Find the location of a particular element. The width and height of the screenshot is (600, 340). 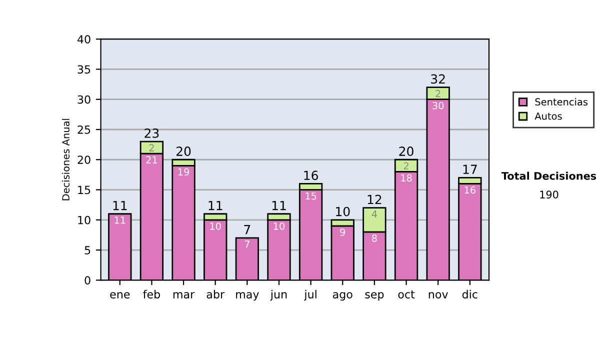

y-tick-label: 0 is located at coordinates (87, 280).